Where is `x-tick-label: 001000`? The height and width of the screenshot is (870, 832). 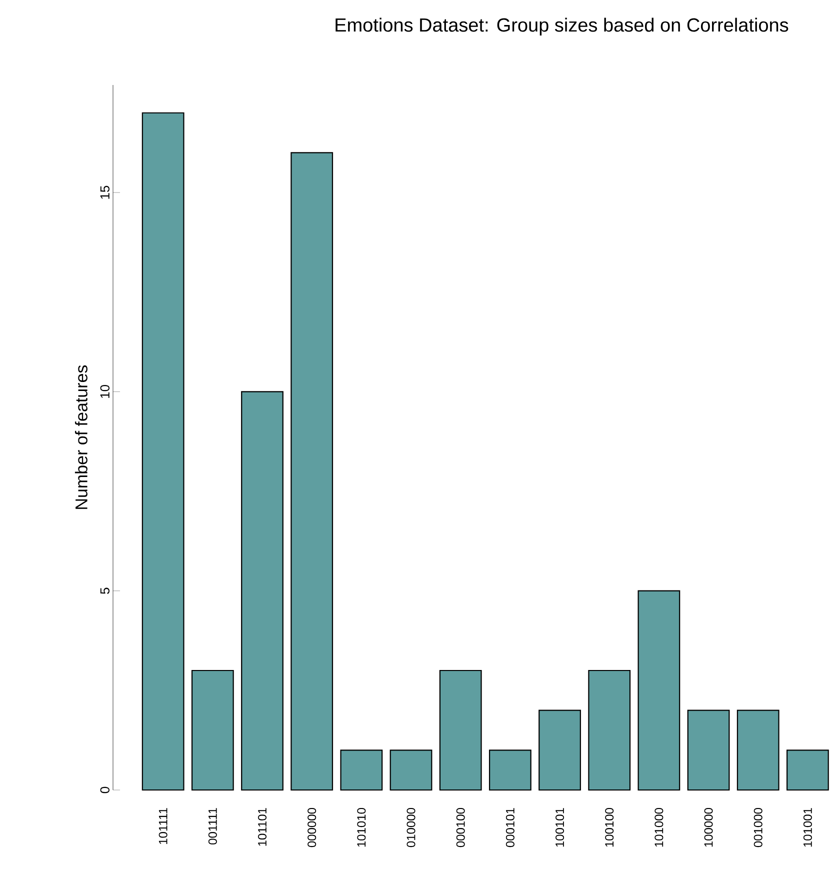 x-tick-label: 001000 is located at coordinates (758, 828).